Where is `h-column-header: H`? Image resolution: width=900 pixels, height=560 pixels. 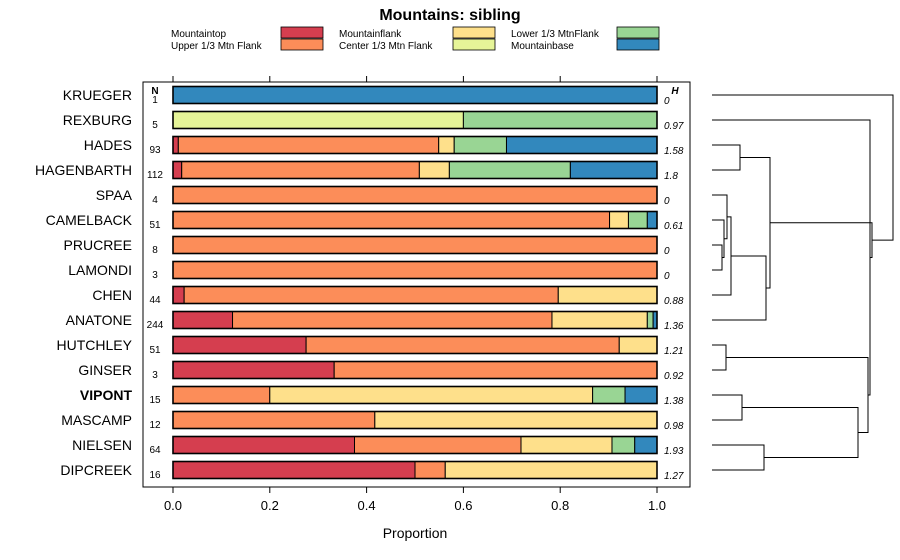
h-column-header: H is located at coordinates (675, 91).